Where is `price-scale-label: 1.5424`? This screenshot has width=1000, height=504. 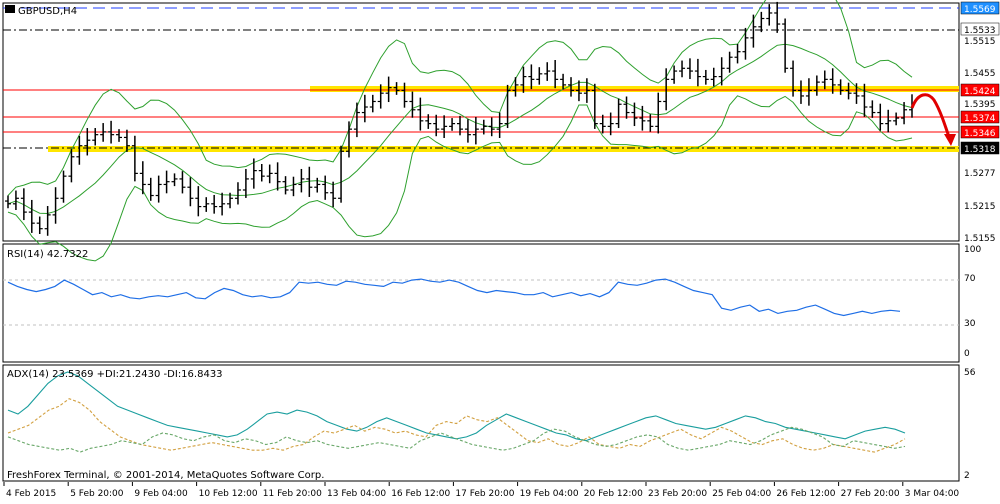 price-scale-label: 1.5424 is located at coordinates (980, 92).